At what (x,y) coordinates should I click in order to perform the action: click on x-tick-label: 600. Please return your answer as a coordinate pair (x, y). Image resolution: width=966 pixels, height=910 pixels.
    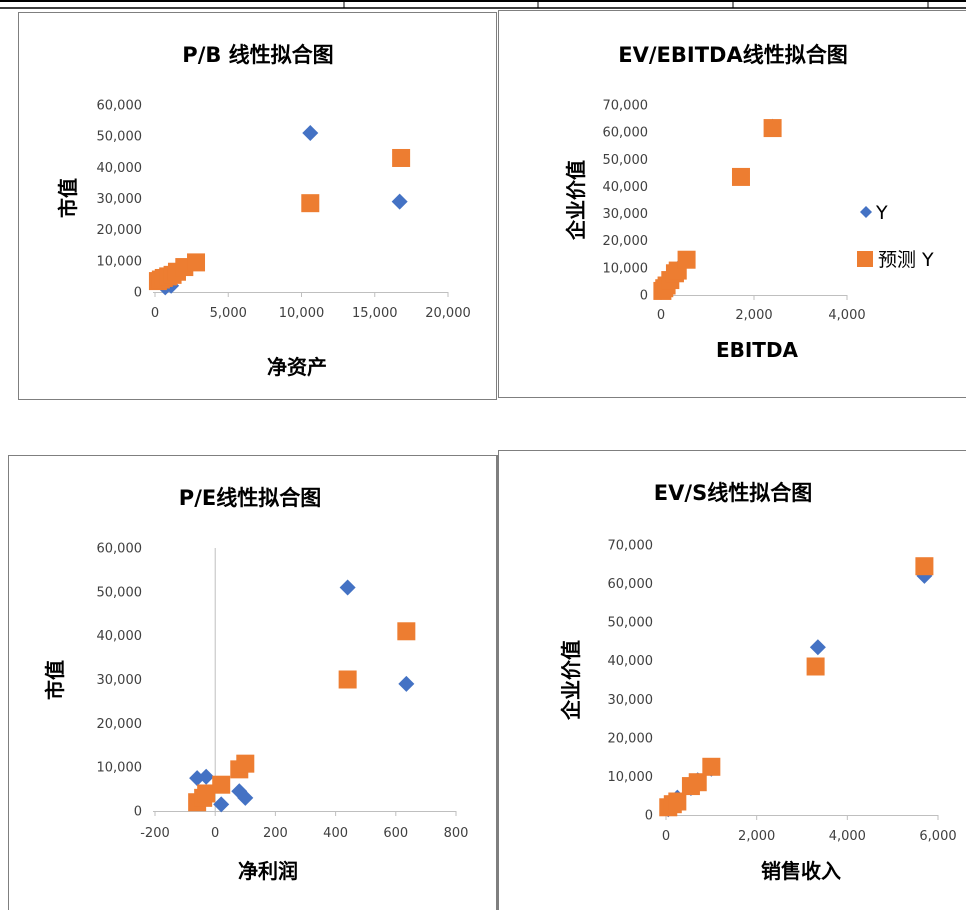
    Looking at the image, I should click on (395, 833).